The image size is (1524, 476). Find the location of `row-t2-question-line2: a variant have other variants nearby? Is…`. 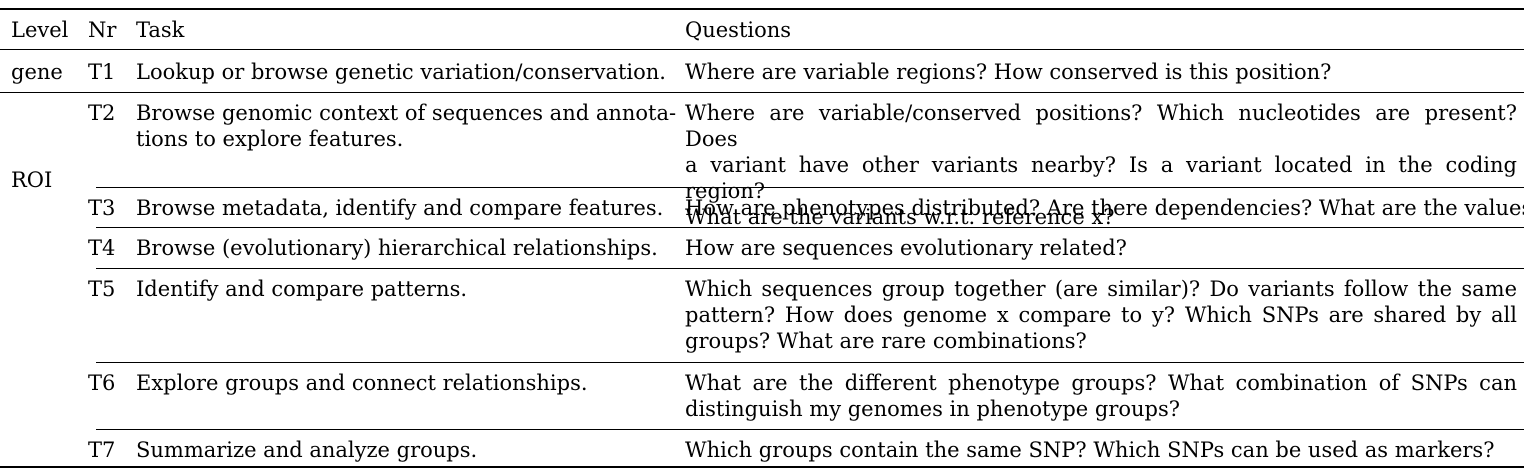

row-t2-question-line2: a variant have other variants nearby? Is… is located at coordinates (1101, 178).